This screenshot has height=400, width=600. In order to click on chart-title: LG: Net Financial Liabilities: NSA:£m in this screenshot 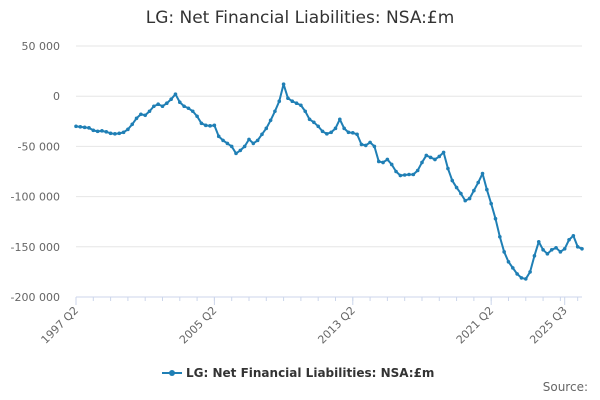, I will do `click(300, 18)`.